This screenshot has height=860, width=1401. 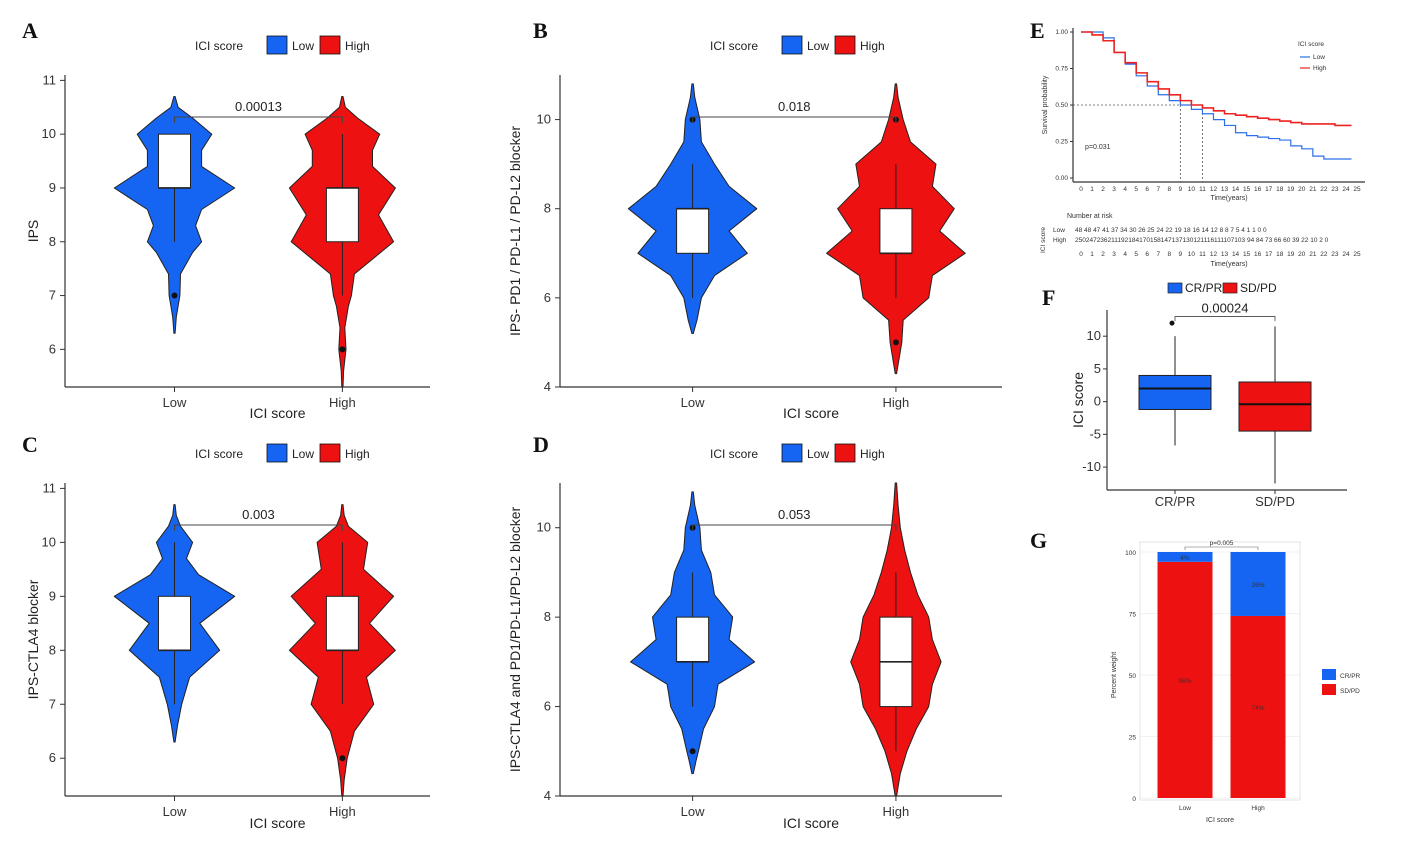 What do you see at coordinates (1061, 178) in the screenshot?
I see `y-tick-label: 0.00` at bounding box center [1061, 178].